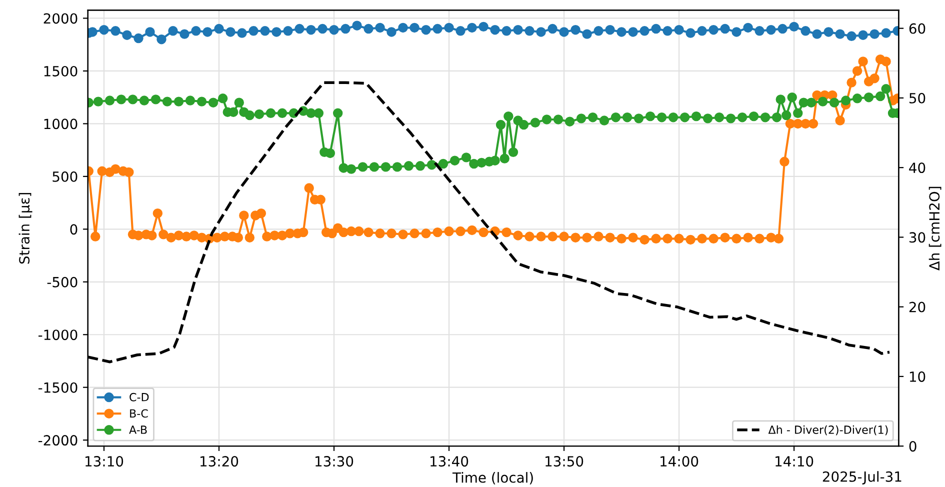 The width and height of the screenshot is (945, 487). I want to click on y-tick-label: 500, so click(65, 176).